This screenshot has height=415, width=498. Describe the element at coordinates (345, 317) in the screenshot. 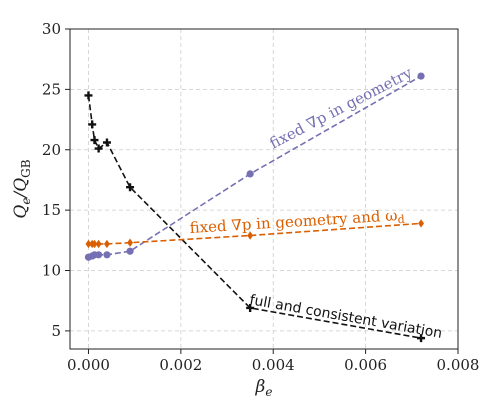

I see `series-label-full-consistent: full and consistent variation` at that location.